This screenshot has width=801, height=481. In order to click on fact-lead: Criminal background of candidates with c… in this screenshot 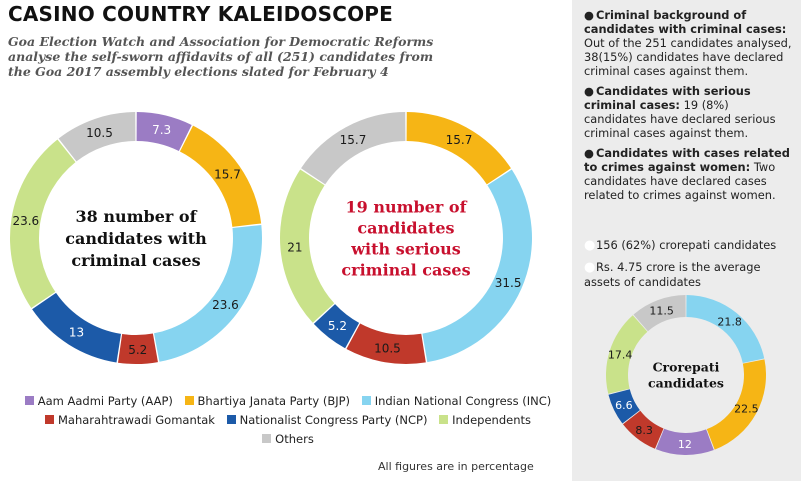, I will do `click(685, 22)`.